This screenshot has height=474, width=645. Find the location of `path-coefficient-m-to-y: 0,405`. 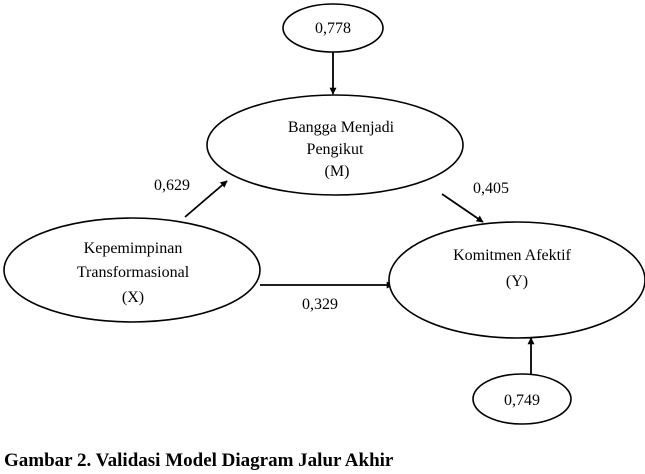

path-coefficient-m-to-y: 0,405 is located at coordinates (491, 188).